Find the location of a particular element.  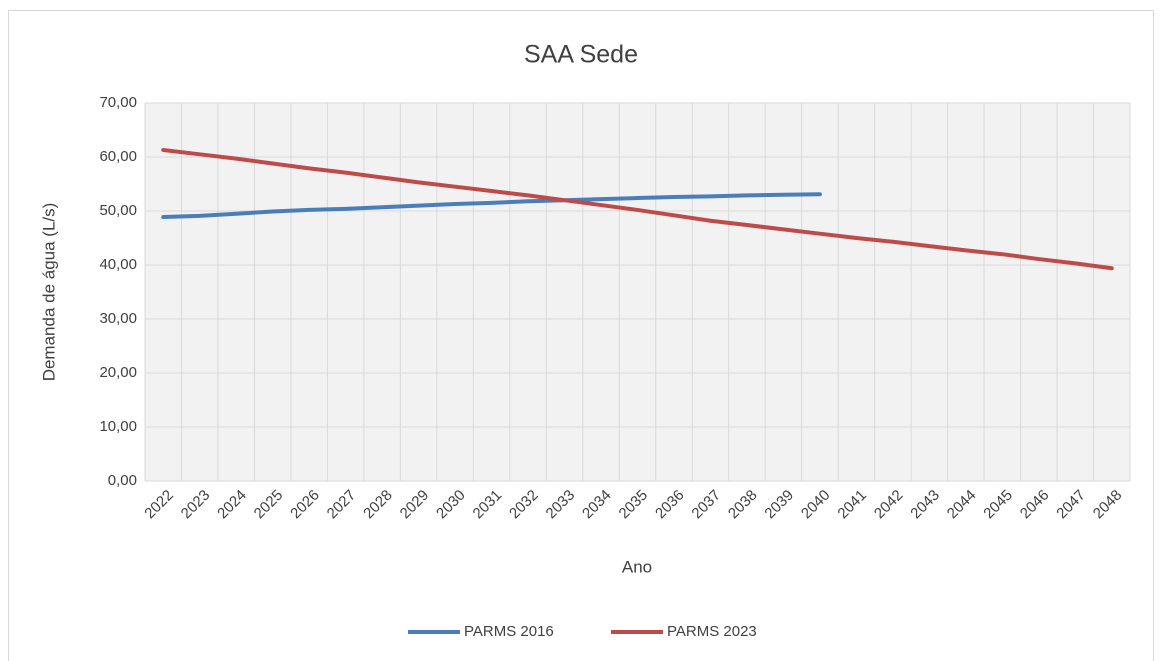

y-tick-label: 10,00 is located at coordinates (118, 426).